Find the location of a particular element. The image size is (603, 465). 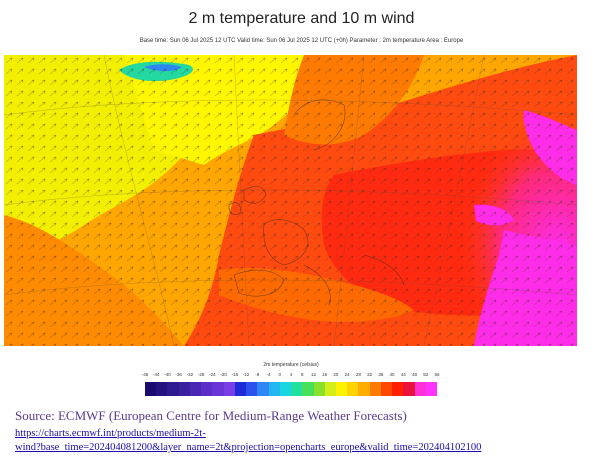

chart-title: 2 m temperature and 10 m wind is located at coordinates (301, 18).